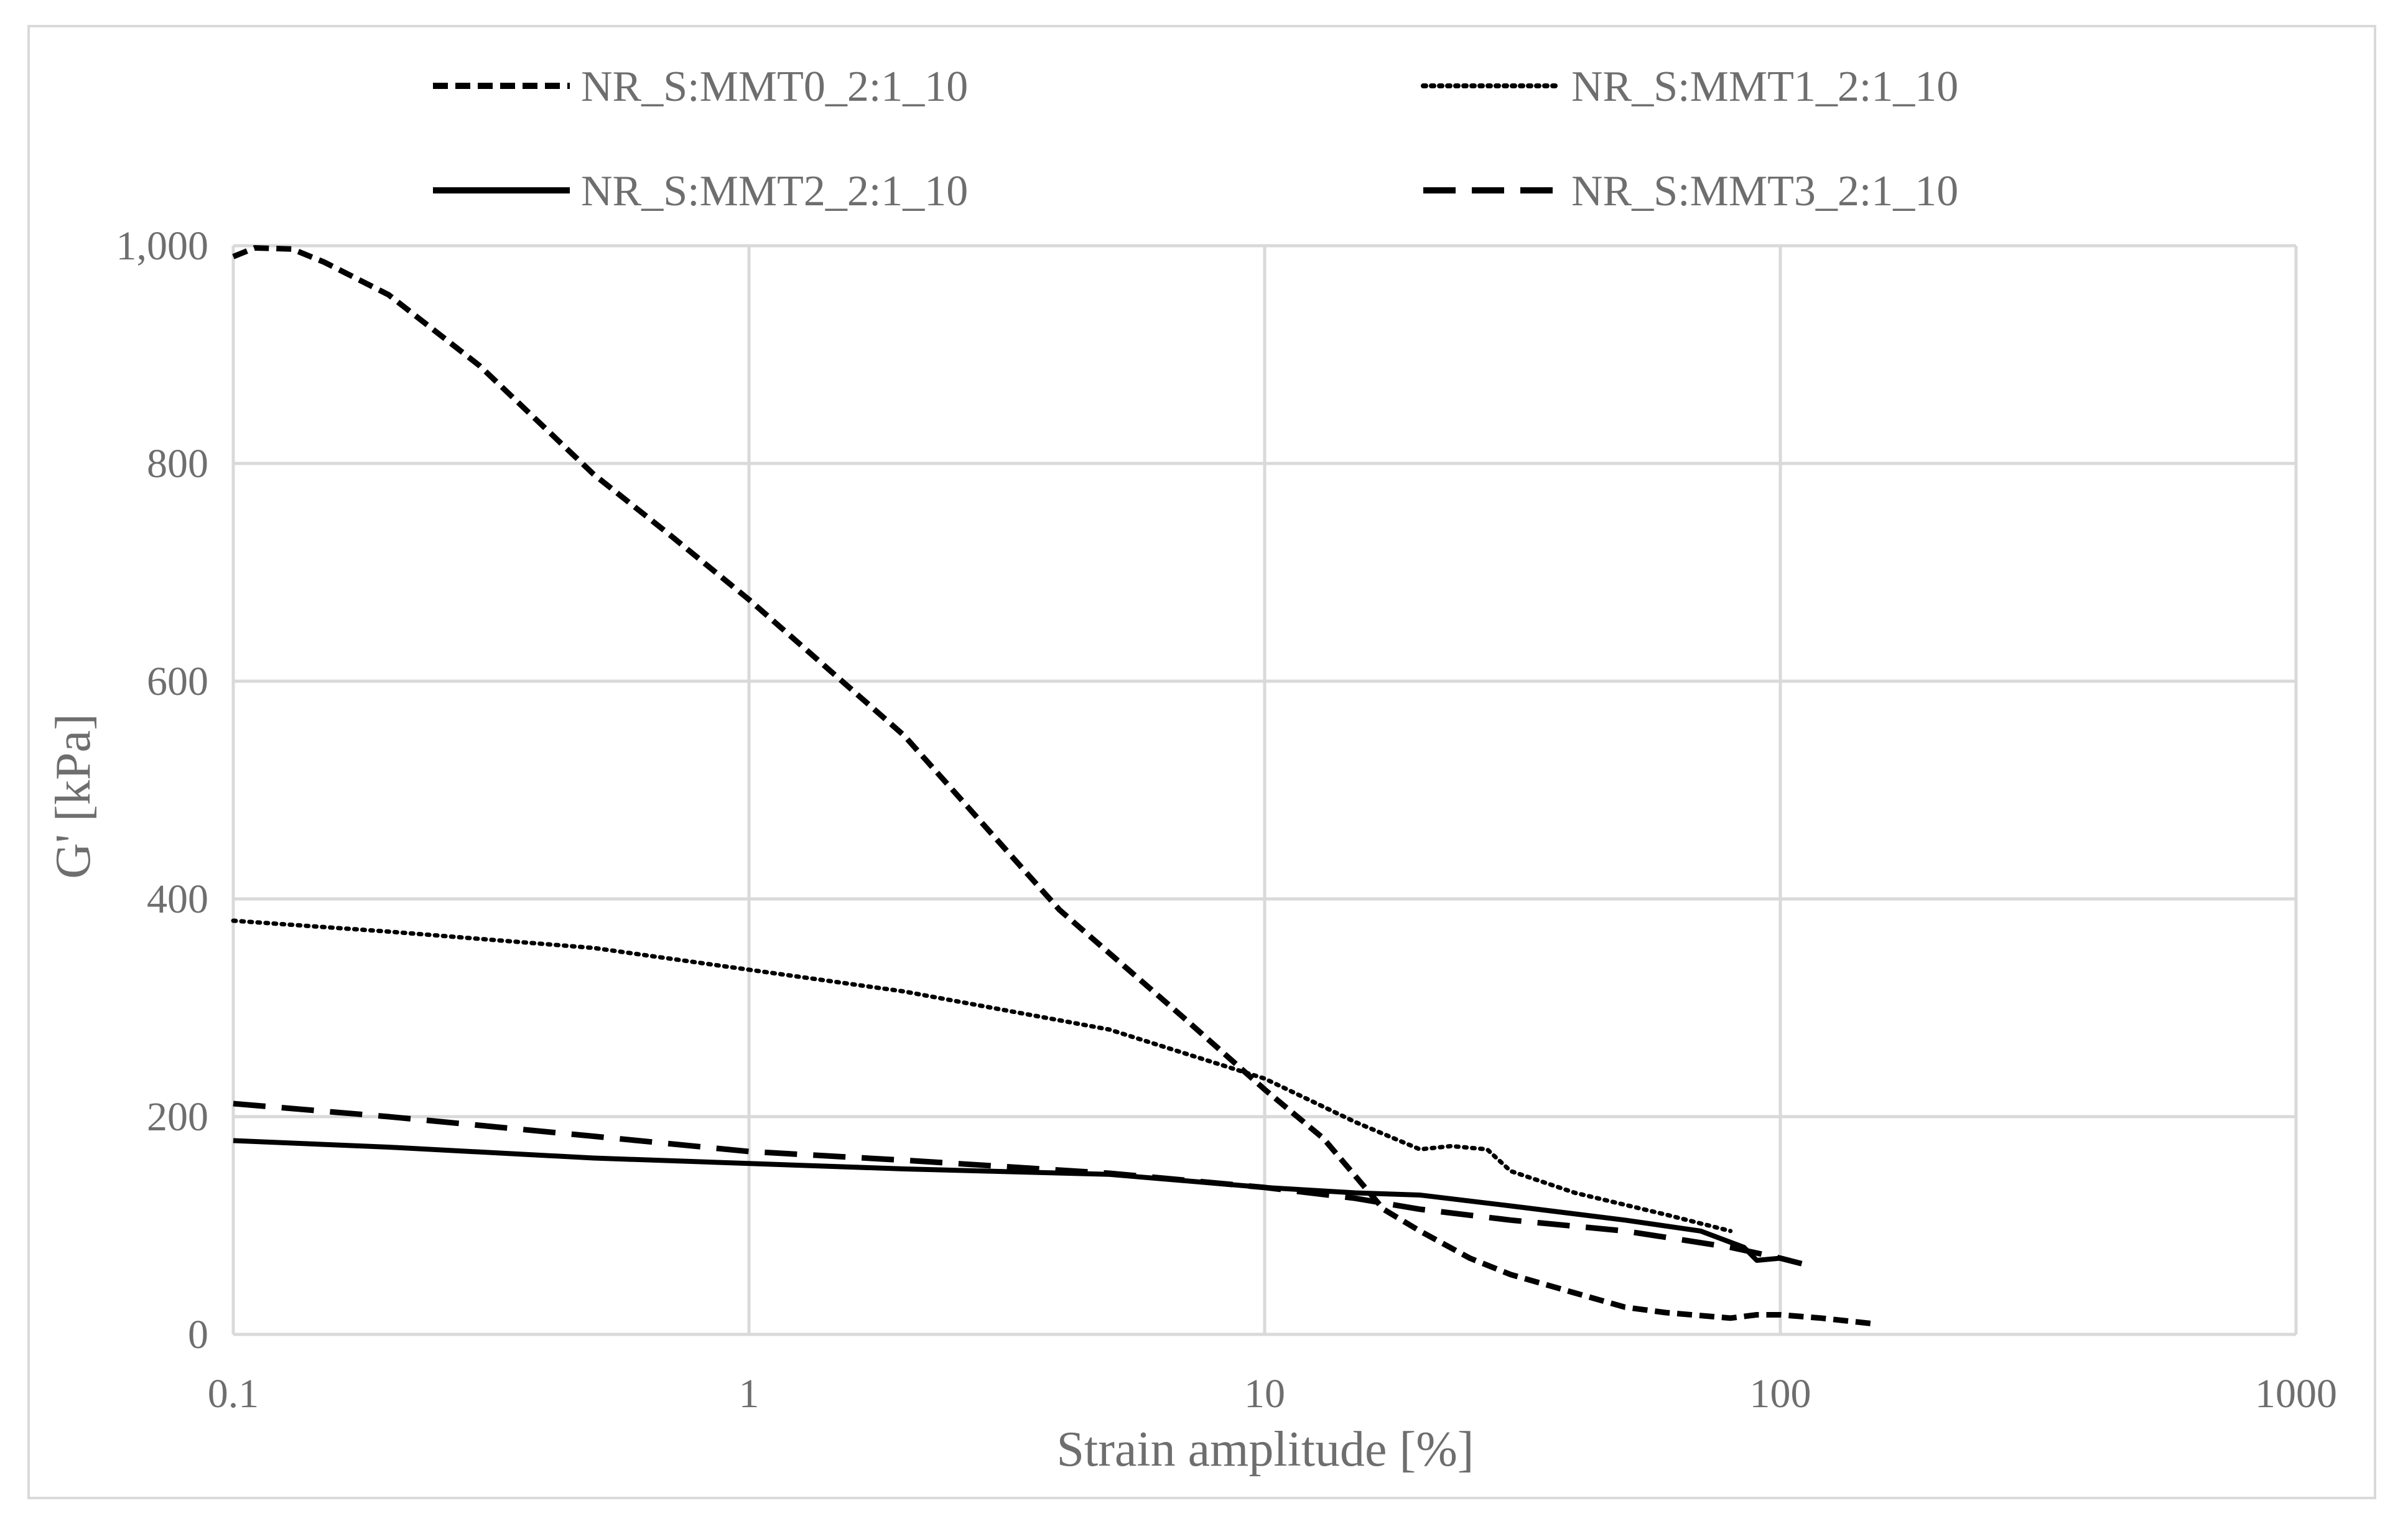  I want to click on x-tick-label: 10, so click(1264, 1394).